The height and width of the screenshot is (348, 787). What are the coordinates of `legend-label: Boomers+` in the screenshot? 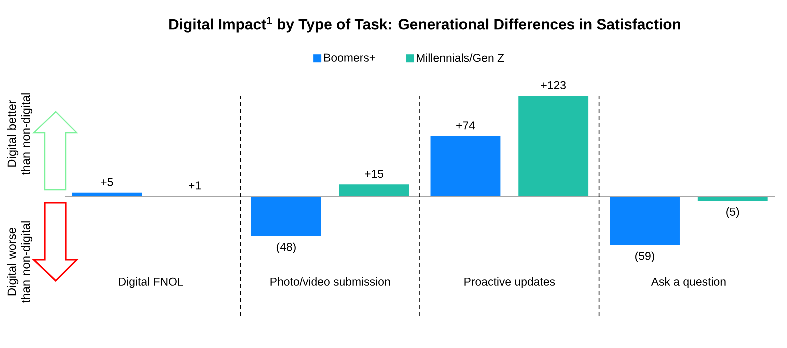 It's located at (350, 58).